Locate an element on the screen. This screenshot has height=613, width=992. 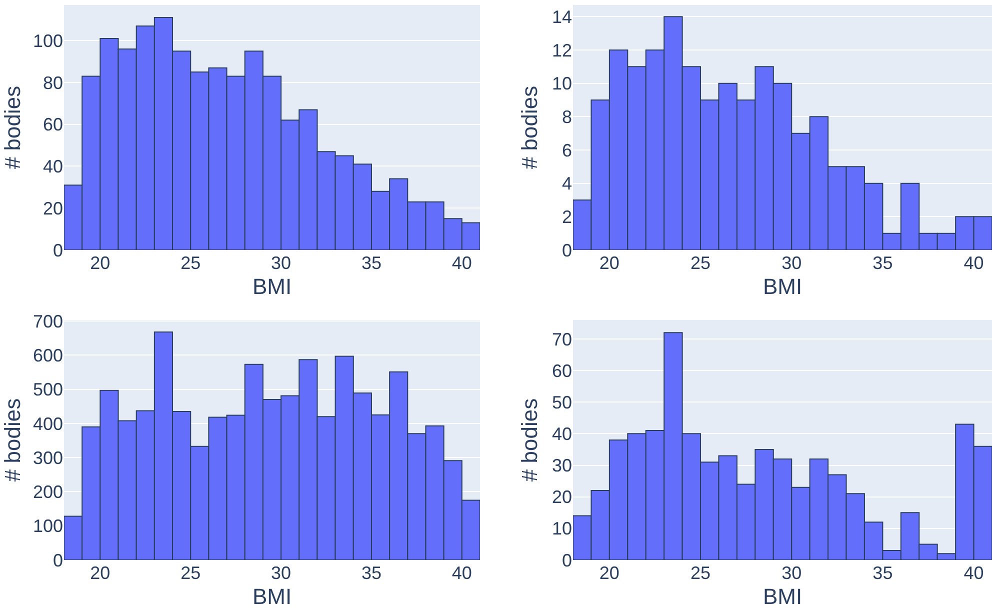
y-tick-label: 14 is located at coordinates (562, 16).